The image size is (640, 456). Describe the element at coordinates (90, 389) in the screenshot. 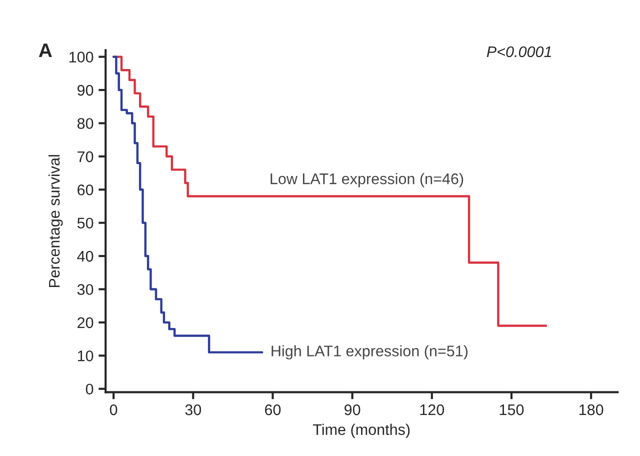

I see `y-tick-label: 0` at that location.